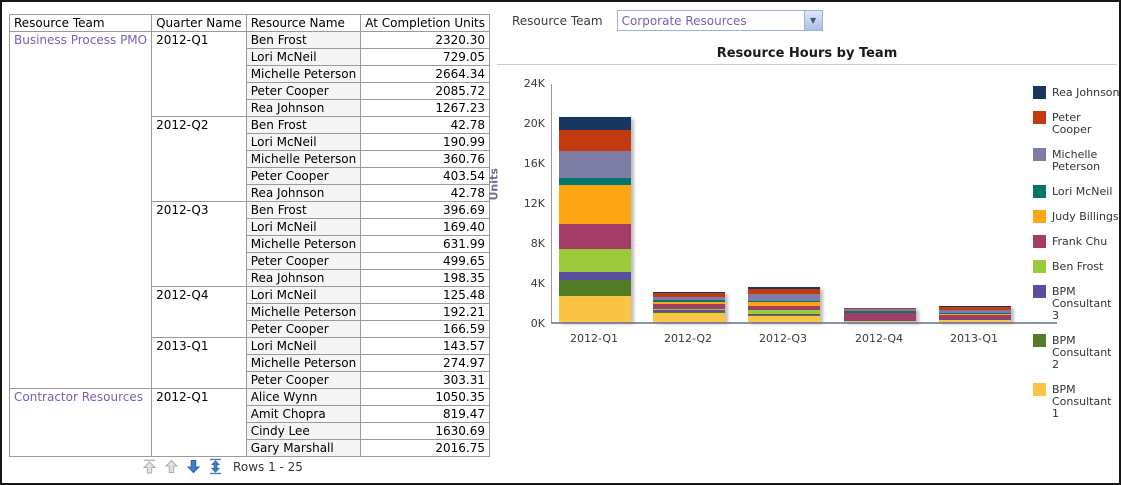  Describe the element at coordinates (537, 283) in the screenshot. I see `y-axis-tick-label: 4K` at that location.